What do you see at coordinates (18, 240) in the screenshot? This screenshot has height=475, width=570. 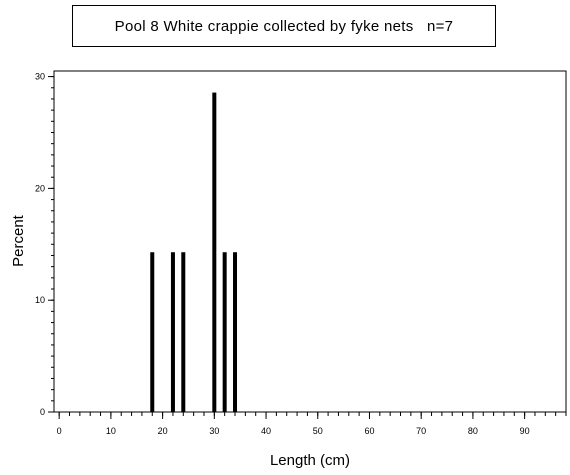 I see `y-axis-label: Percent` at bounding box center [18, 240].